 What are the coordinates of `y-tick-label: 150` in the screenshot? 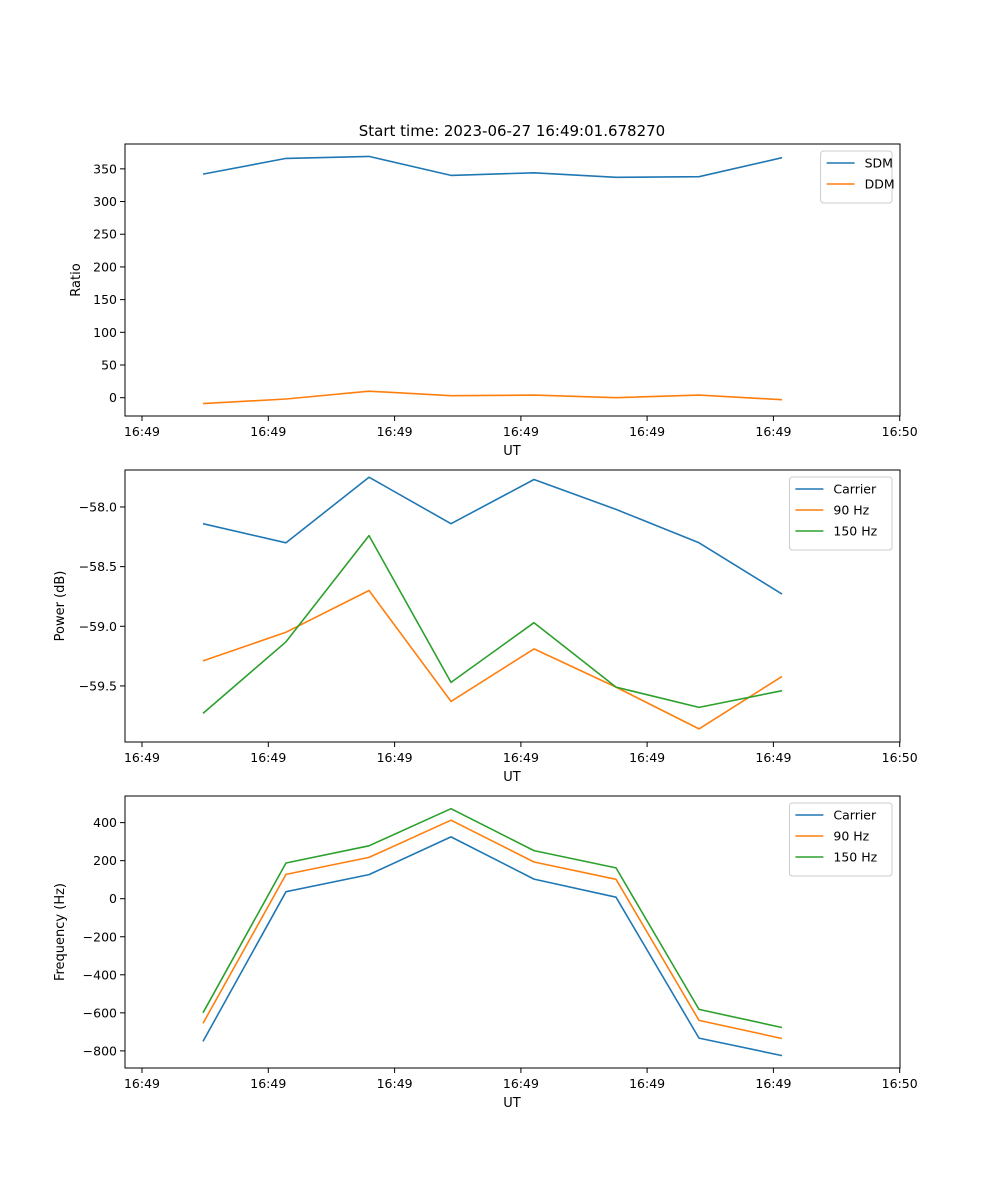 It's located at (105, 299).